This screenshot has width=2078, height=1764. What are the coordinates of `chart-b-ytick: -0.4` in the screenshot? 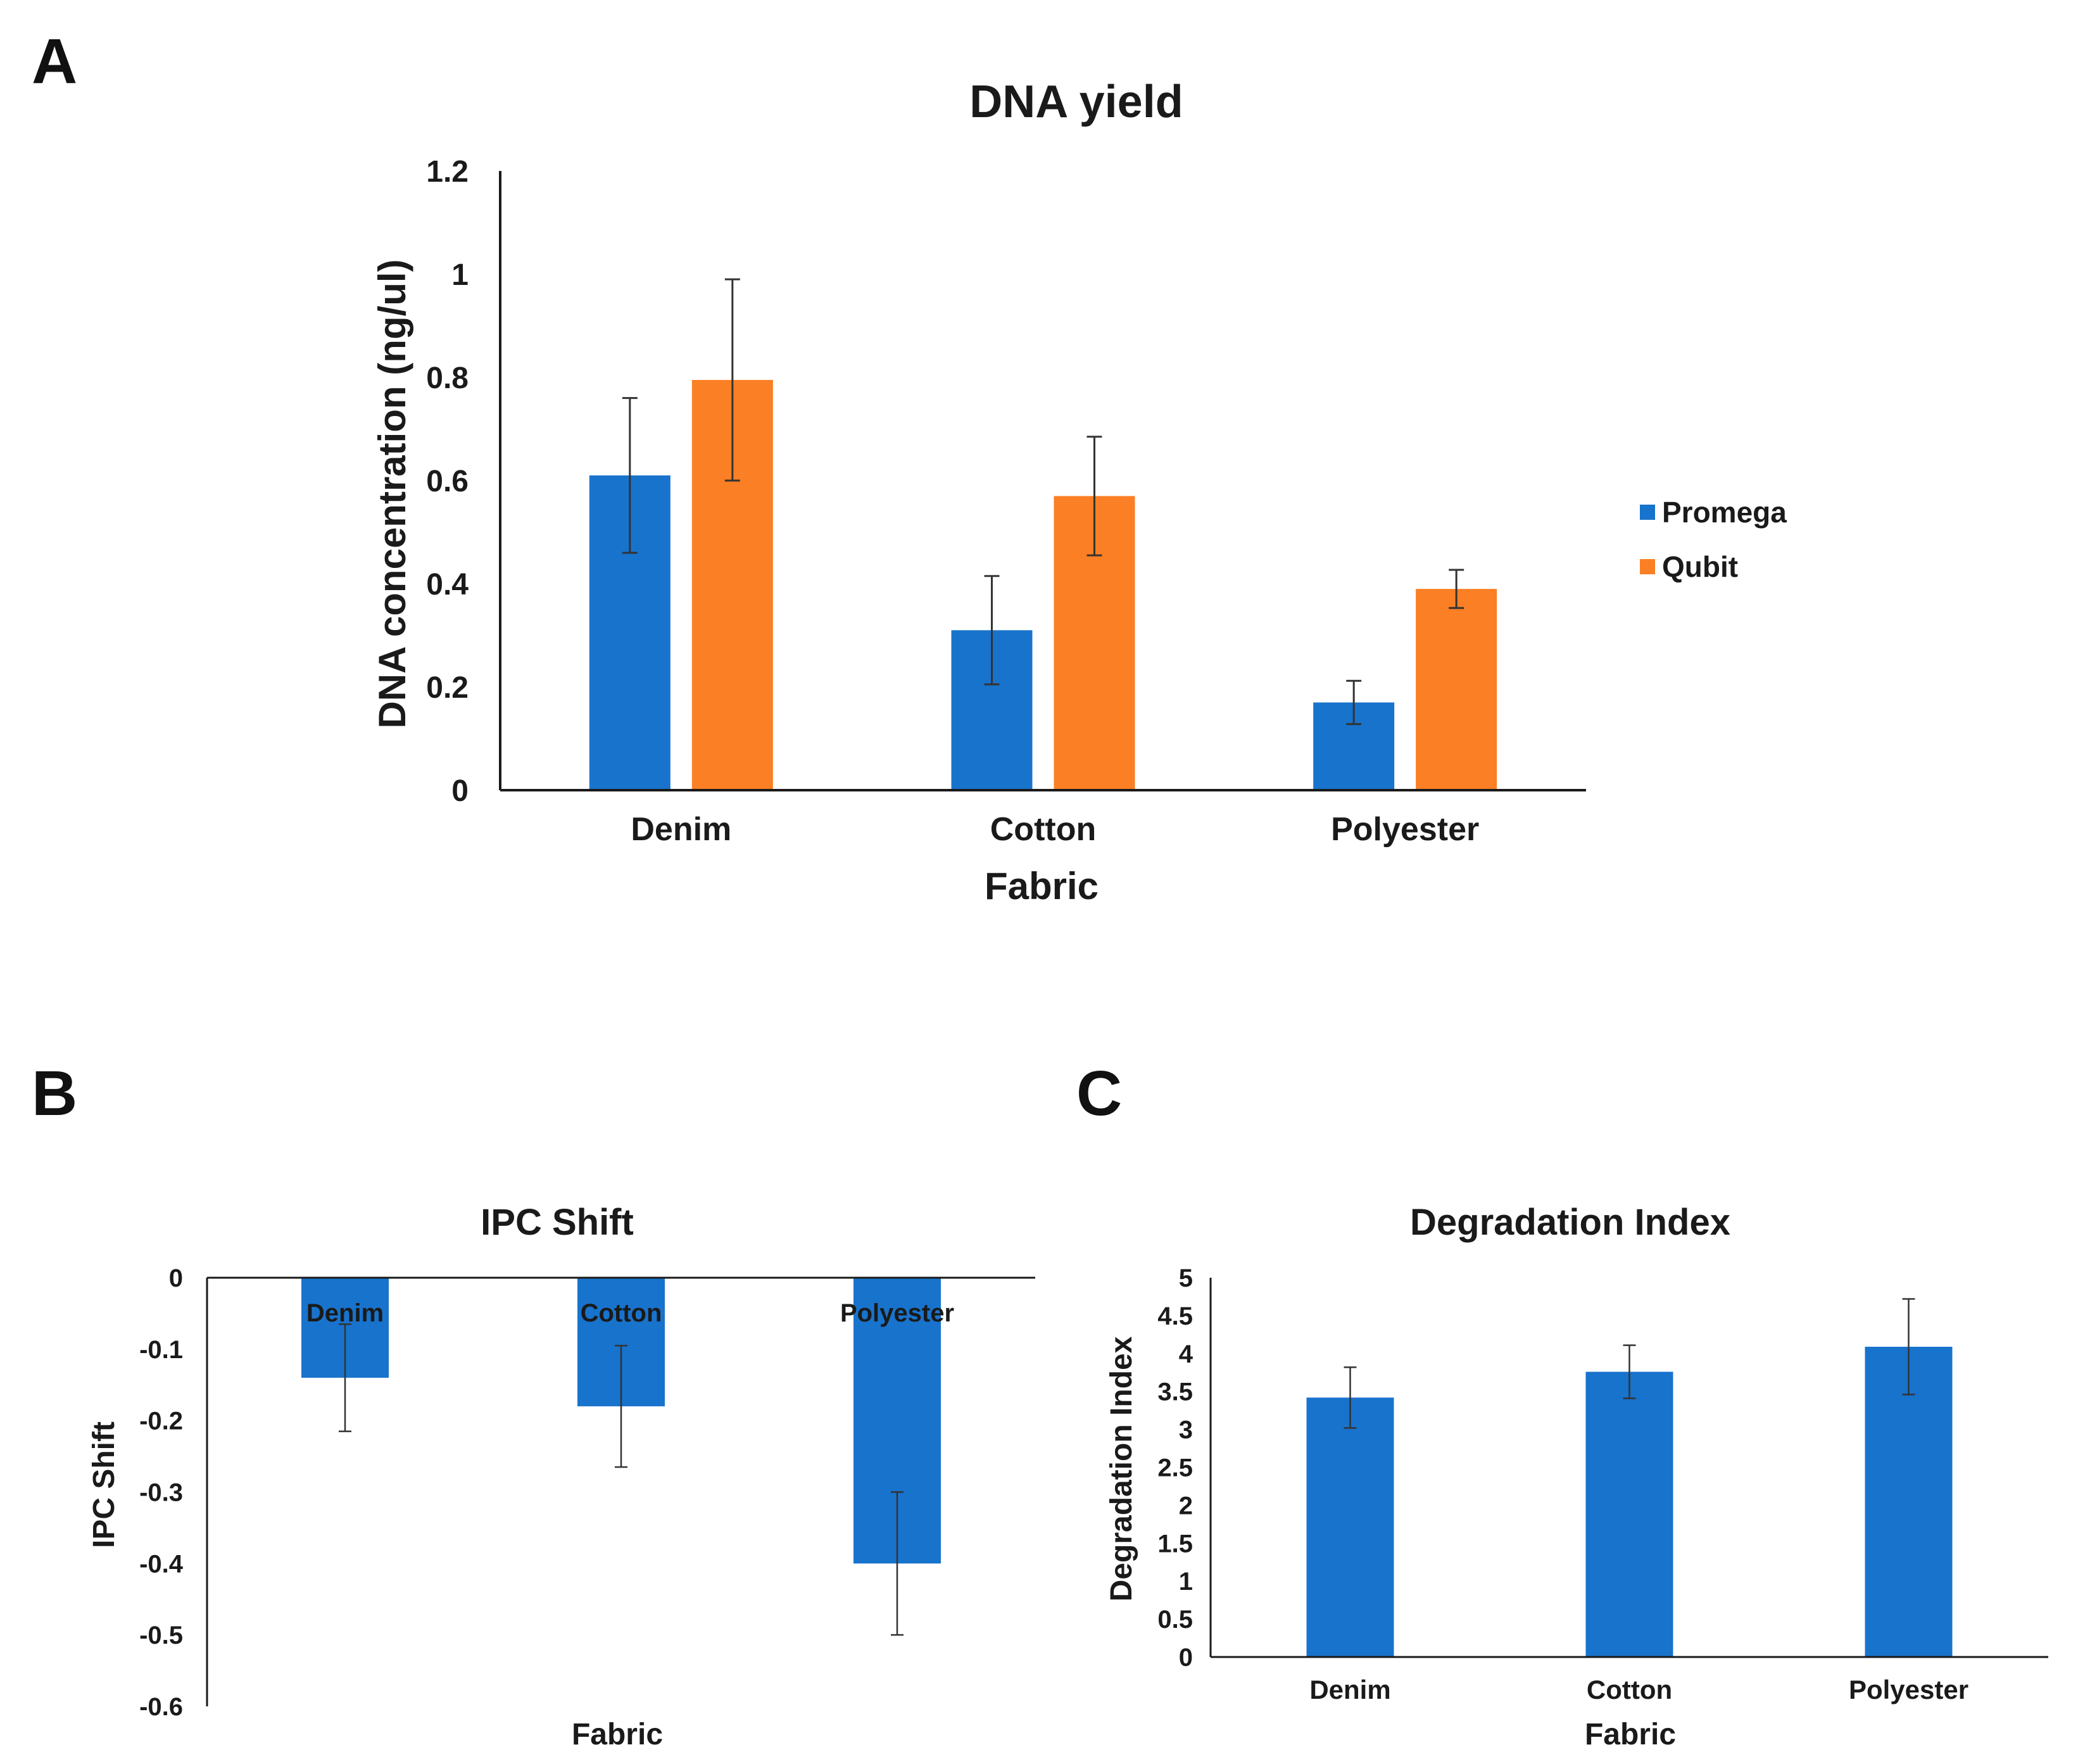 It's located at (162, 1564).